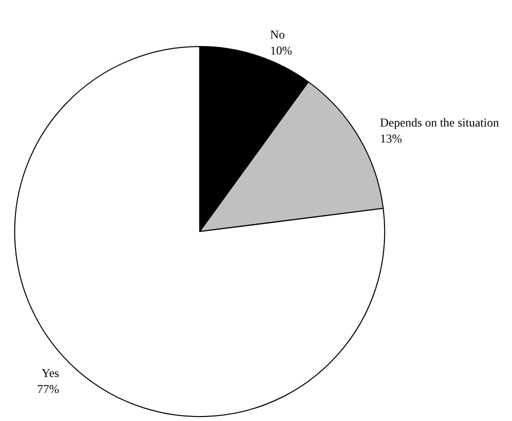 The image size is (512, 421). What do you see at coordinates (277, 34) in the screenshot?
I see `slice-label: No` at bounding box center [277, 34].